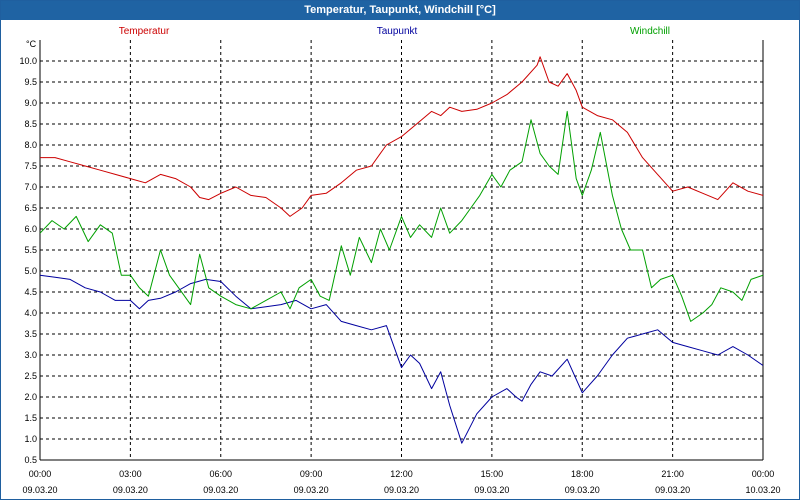 This screenshot has height=500, width=800. What do you see at coordinates (30, 166) in the screenshot?
I see `y-tick-label: 7.5` at bounding box center [30, 166].